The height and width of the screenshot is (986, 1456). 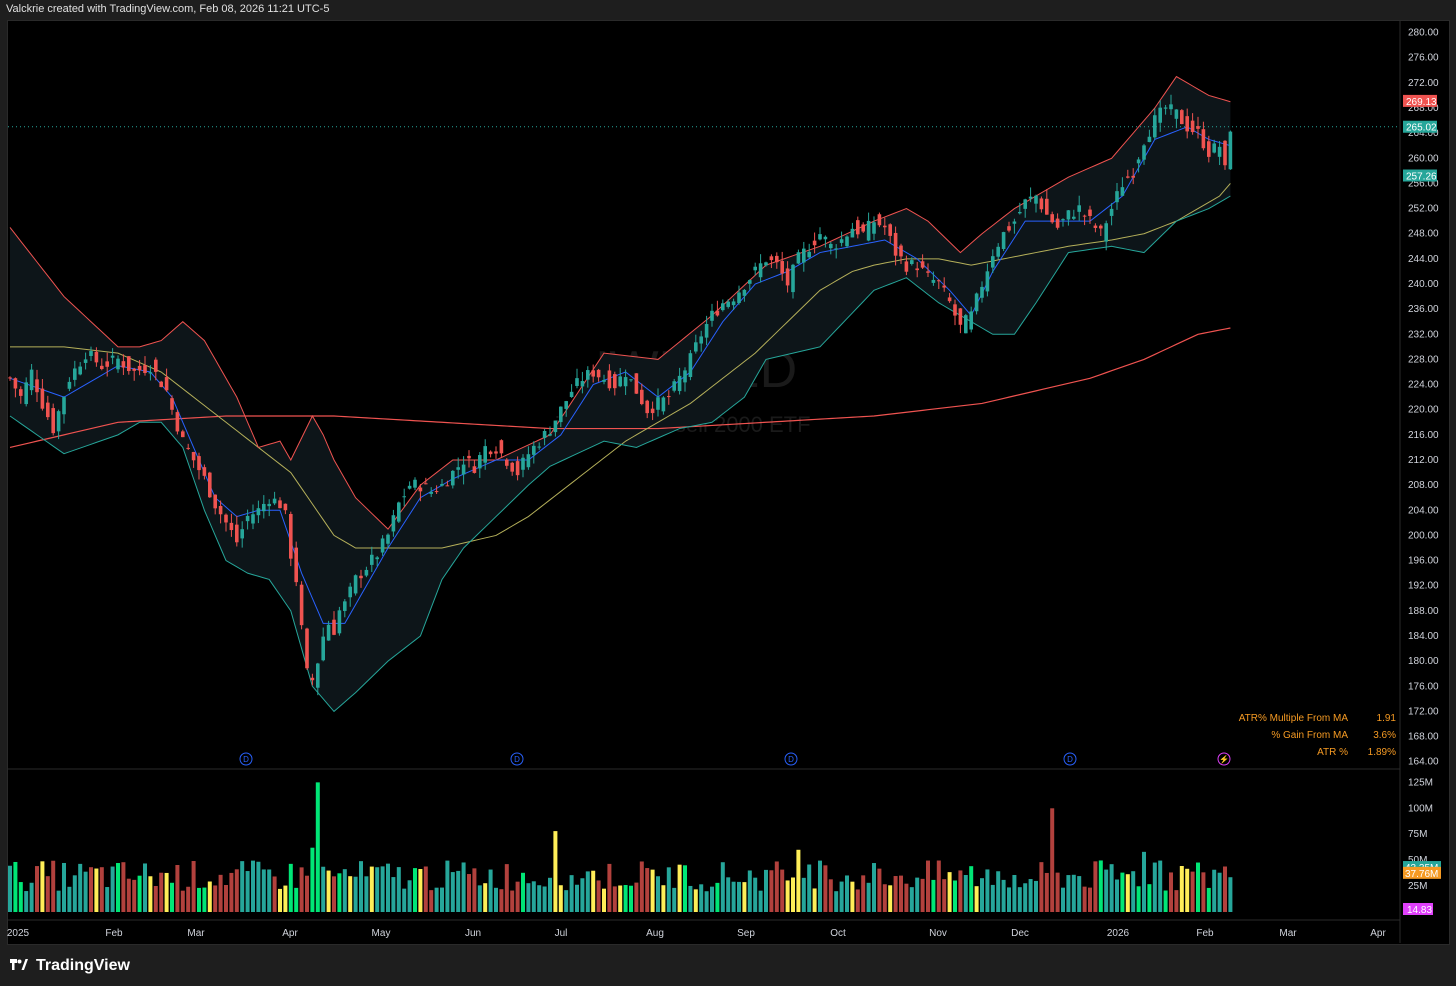 I want to click on time-tick-label: Sep, so click(x=746, y=933).